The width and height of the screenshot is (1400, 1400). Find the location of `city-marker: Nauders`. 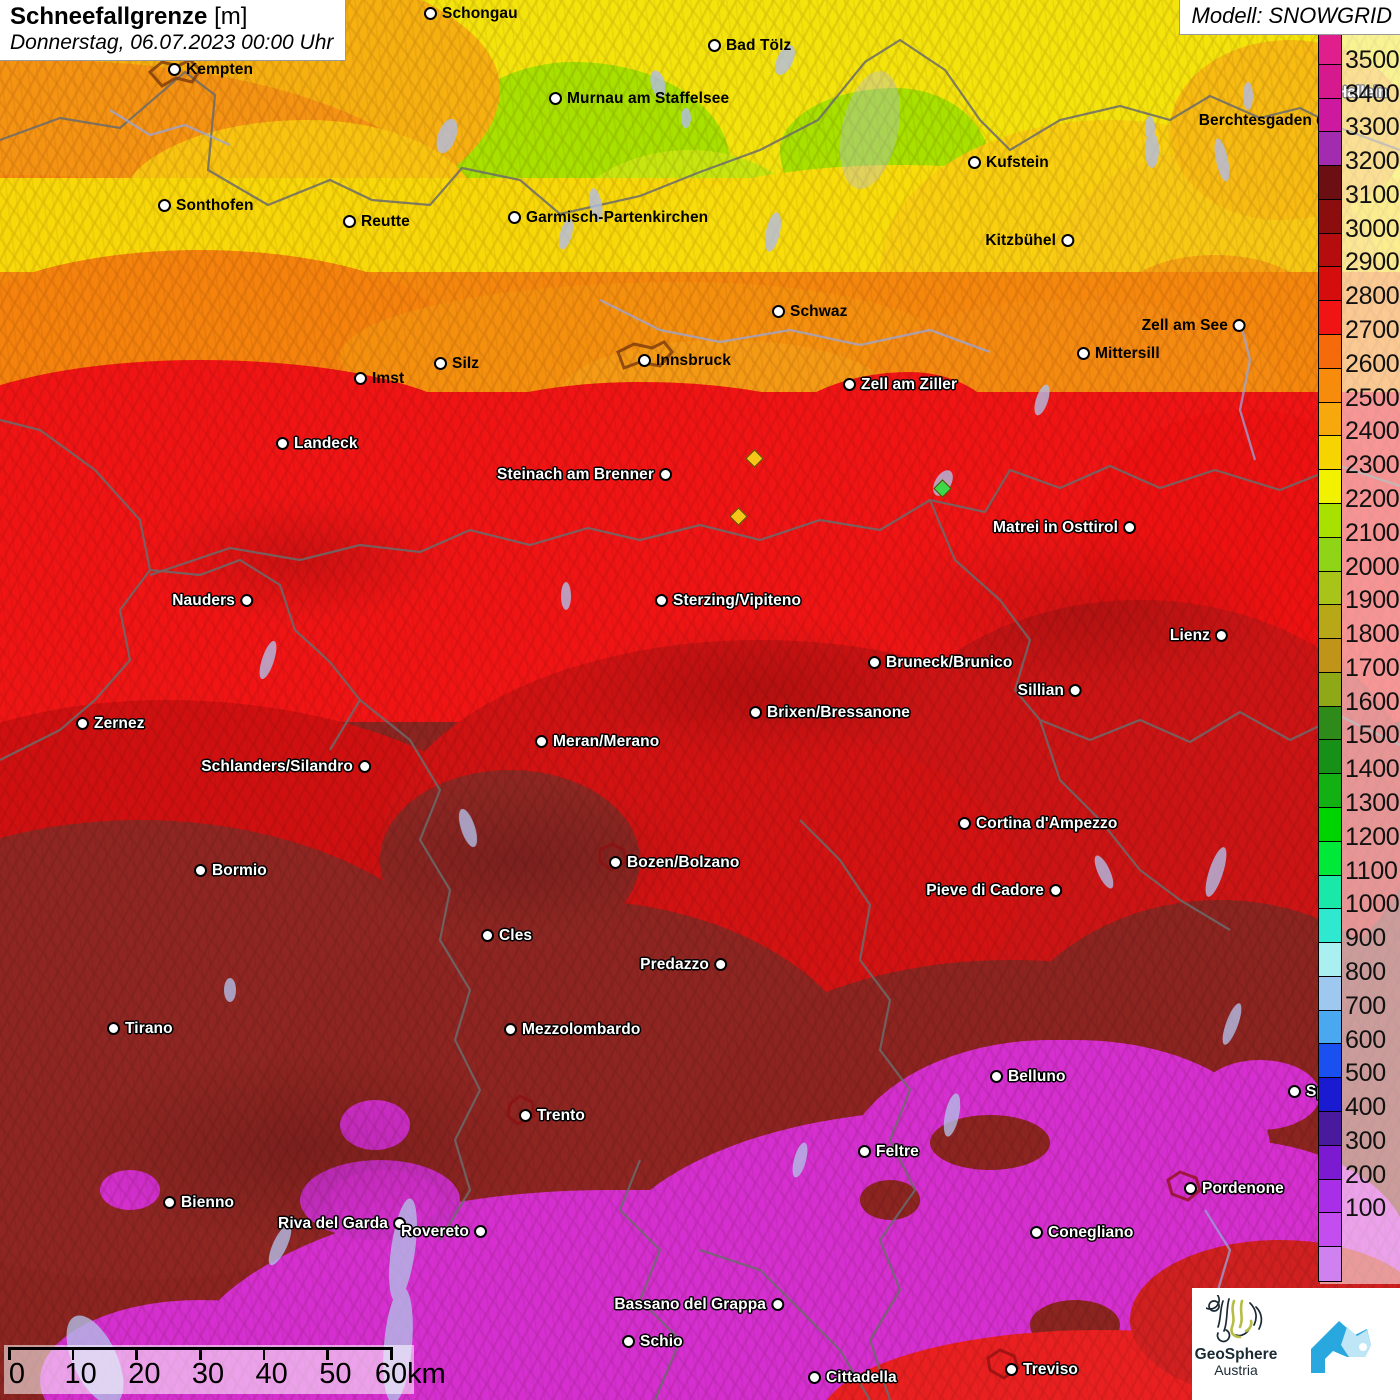

city-marker: Nauders is located at coordinates (212, 601).